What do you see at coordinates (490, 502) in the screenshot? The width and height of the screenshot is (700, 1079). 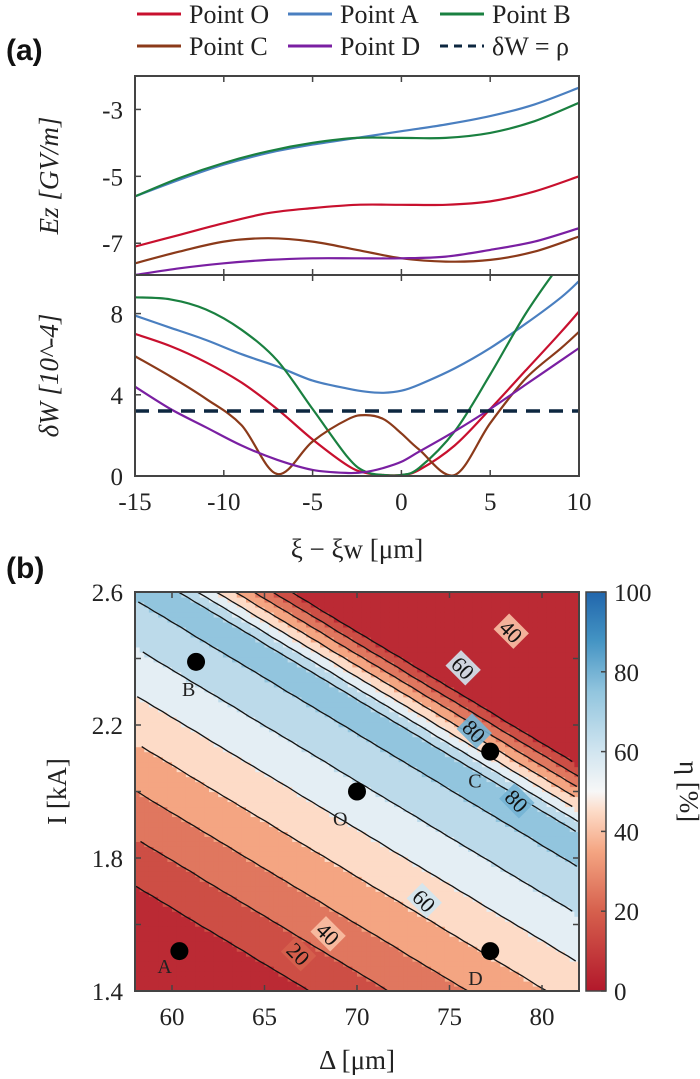 I see `x-tick-label: 5` at bounding box center [490, 502].